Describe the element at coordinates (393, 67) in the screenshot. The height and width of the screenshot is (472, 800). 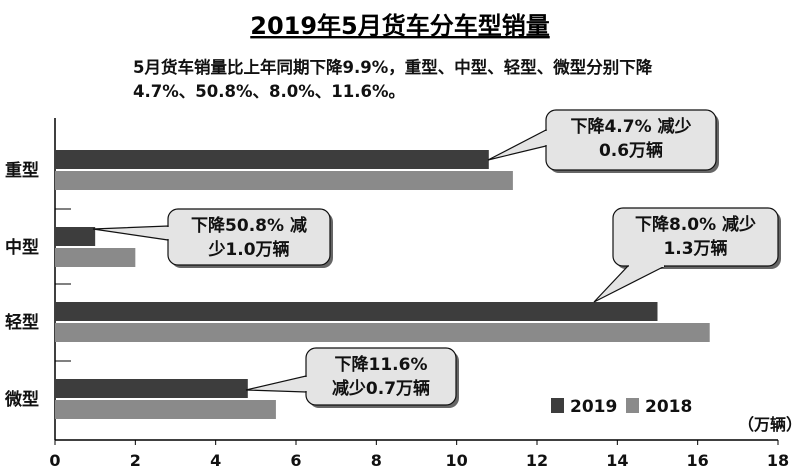
I see `chart-subtitle-line-1: 5月货车销量比上年同期下降9.9%，重型、中型、轻型、微型分别下降` at that location.